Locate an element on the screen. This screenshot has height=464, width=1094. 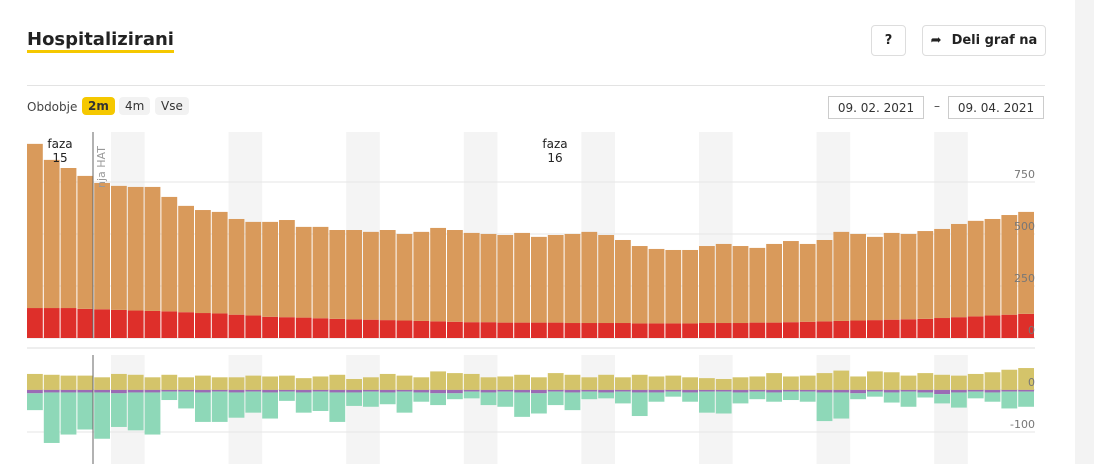
scrollbar is located at coordinates (1084, 232).